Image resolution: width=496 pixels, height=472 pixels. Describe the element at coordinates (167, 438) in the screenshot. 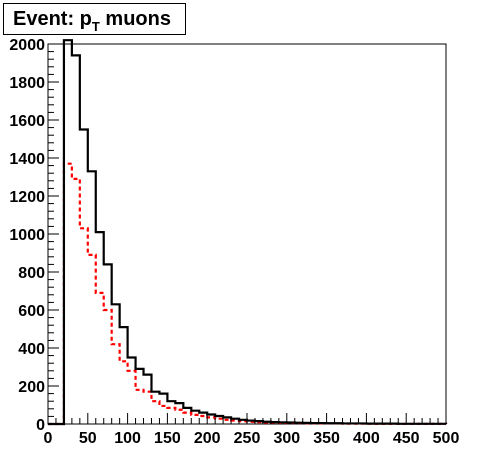

I see `x-tick-label: 150` at that location.